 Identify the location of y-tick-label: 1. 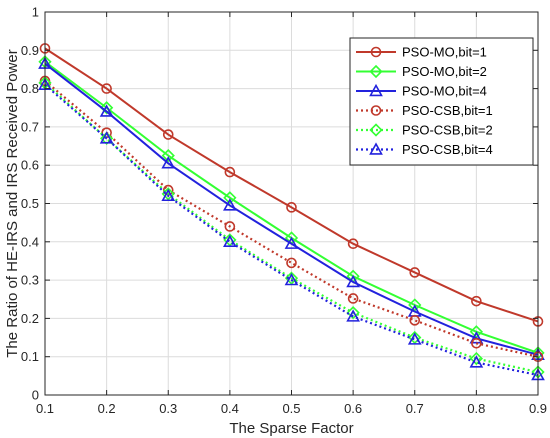
(35, 12).